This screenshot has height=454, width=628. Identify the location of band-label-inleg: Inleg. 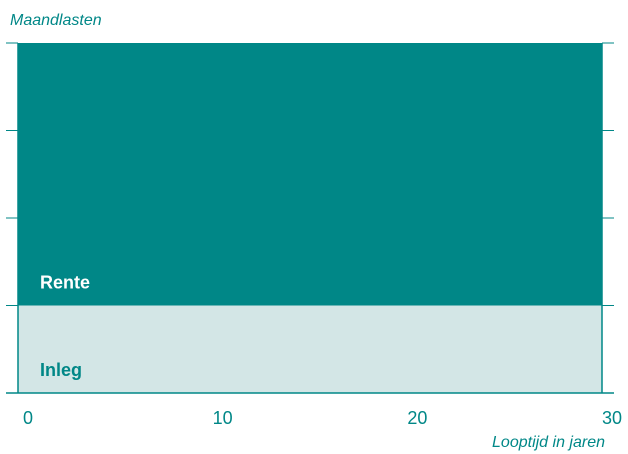
(61, 370).